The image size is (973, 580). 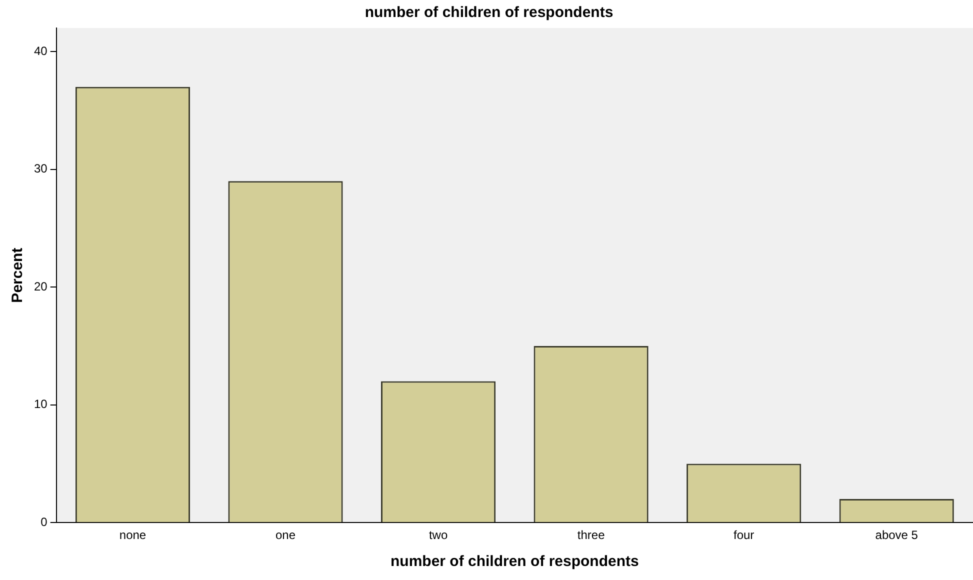 I want to click on x-tick-label: four, so click(x=743, y=535).